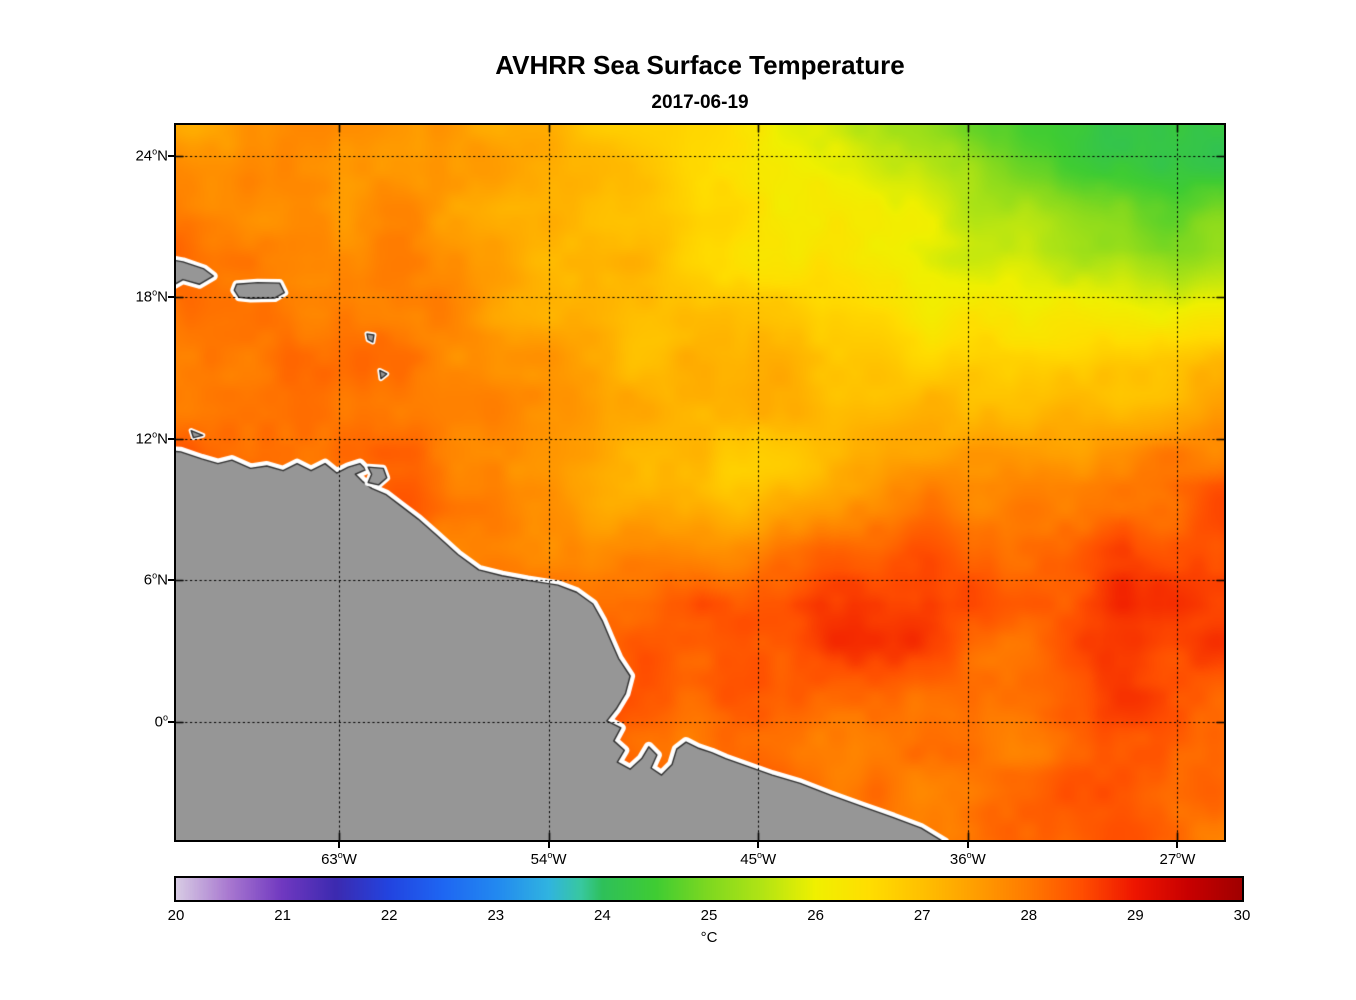 The width and height of the screenshot is (1356, 1000). I want to click on colorbar-tick-label: 22, so click(389, 915).